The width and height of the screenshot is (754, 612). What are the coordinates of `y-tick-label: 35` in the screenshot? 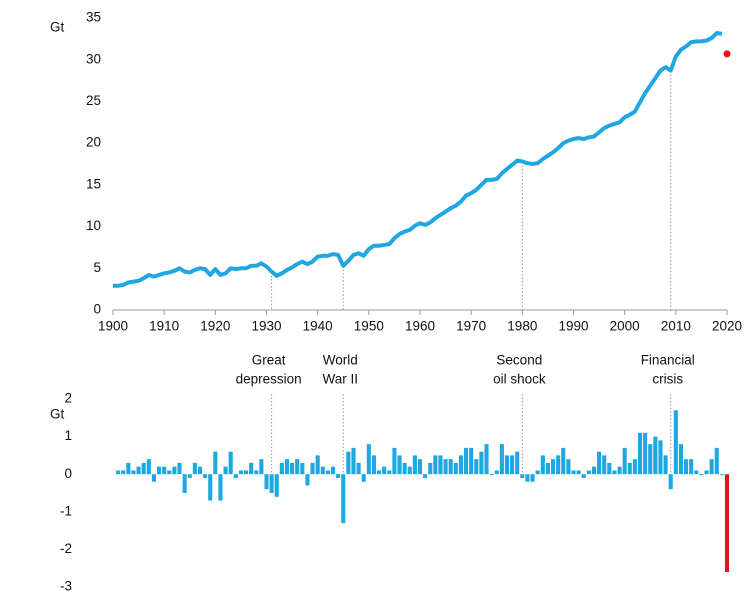 It's located at (93, 17).